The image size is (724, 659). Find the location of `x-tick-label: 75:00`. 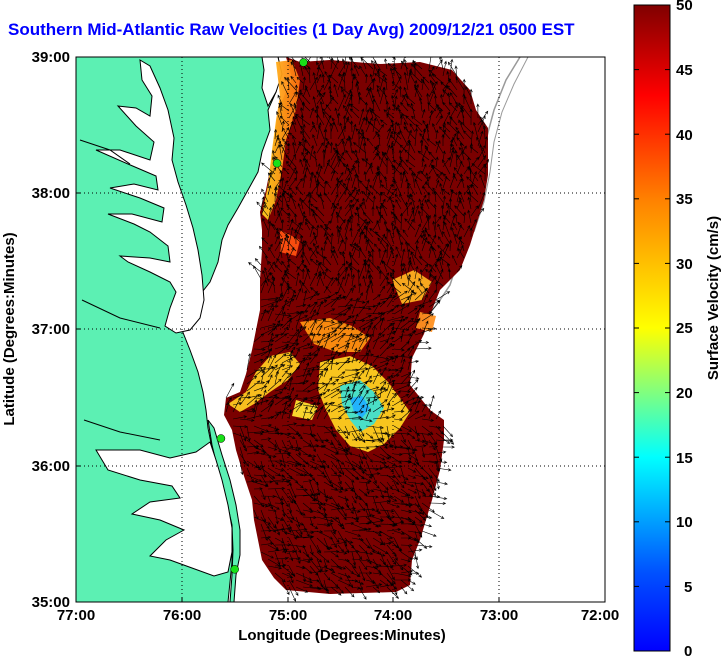

x-tick-label: 75:00 is located at coordinates (288, 615).